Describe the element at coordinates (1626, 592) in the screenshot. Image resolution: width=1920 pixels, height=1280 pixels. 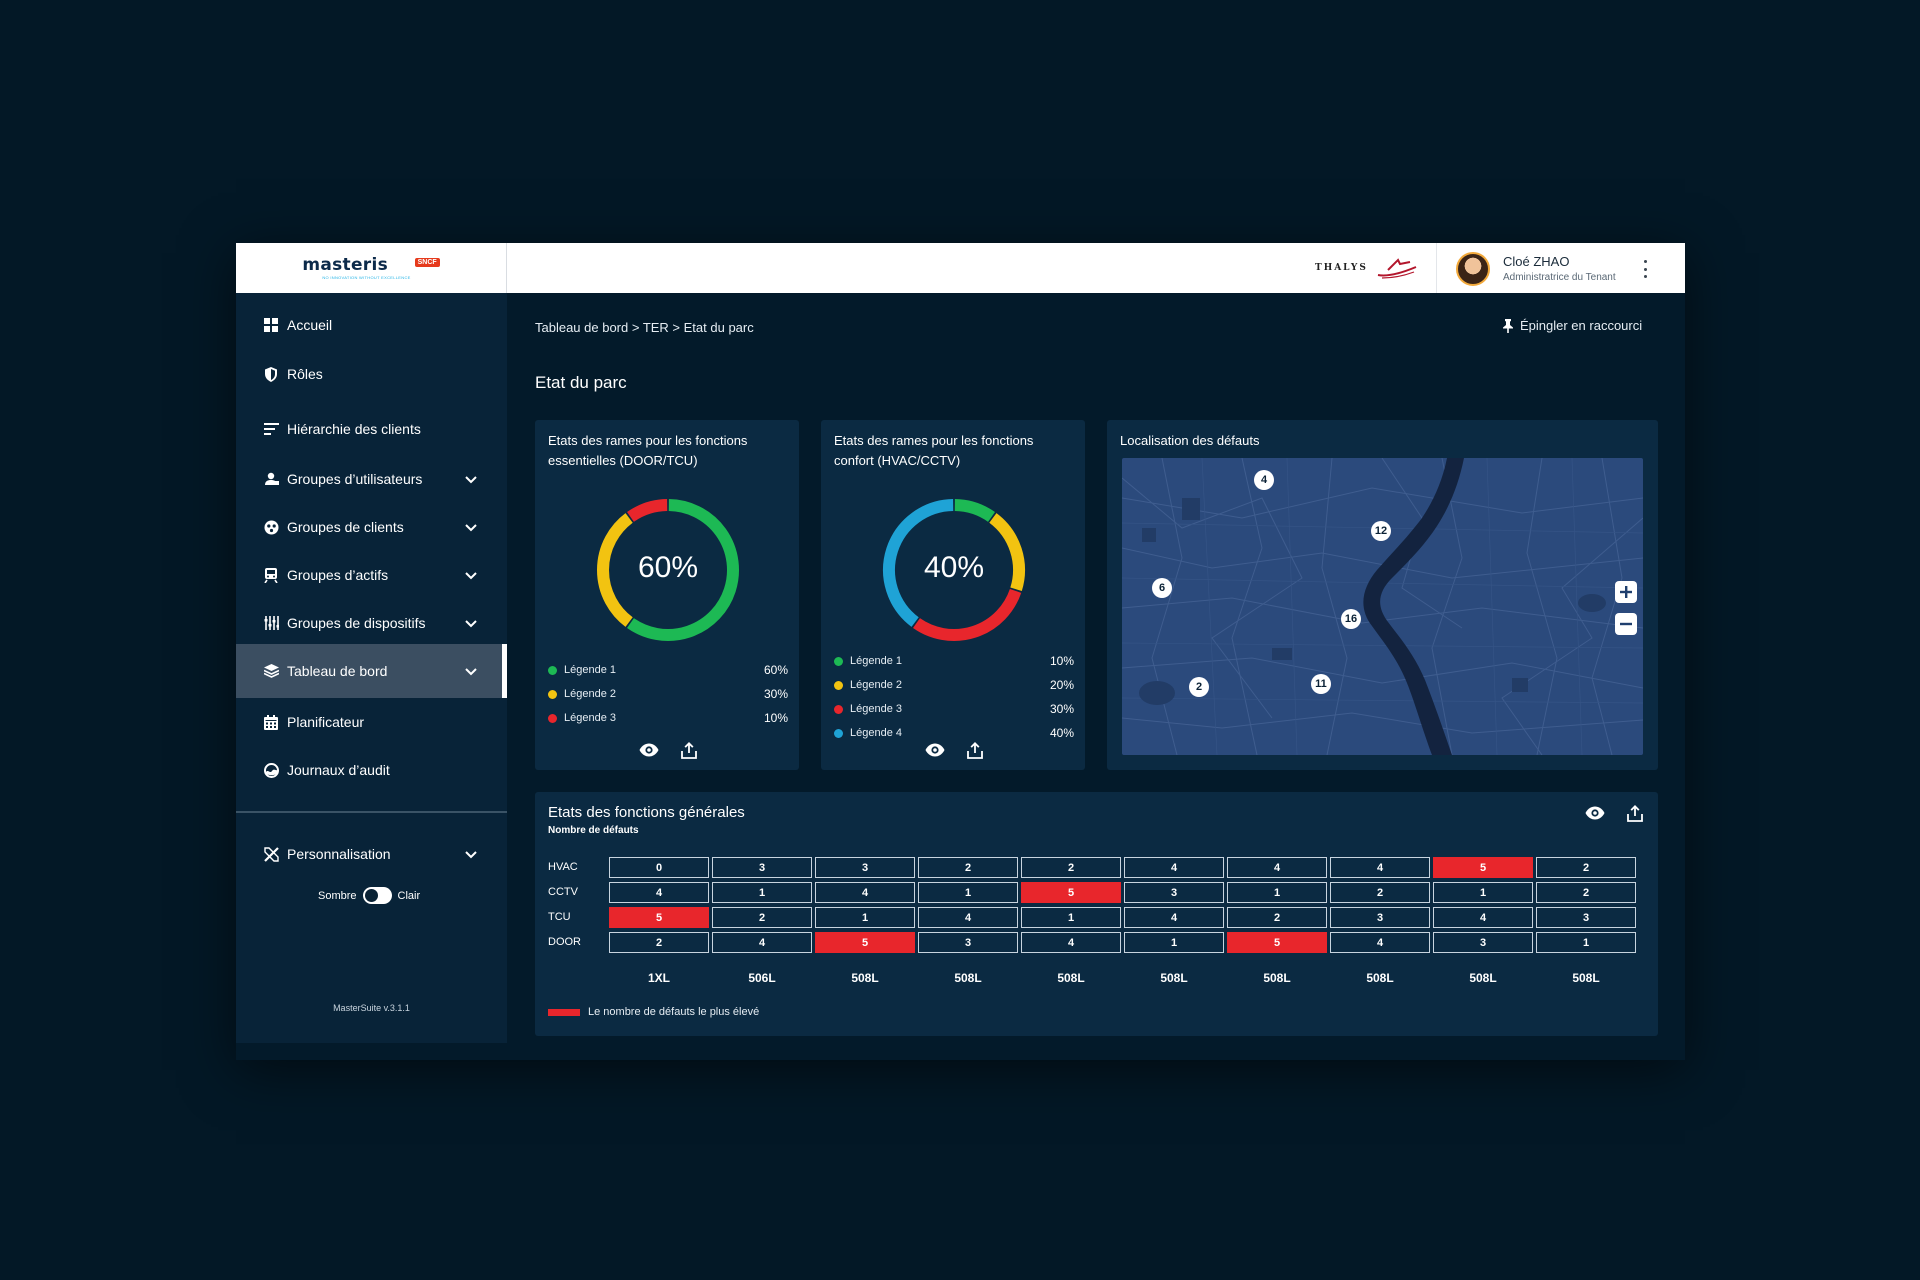
I see `zoom-in-button` at that location.